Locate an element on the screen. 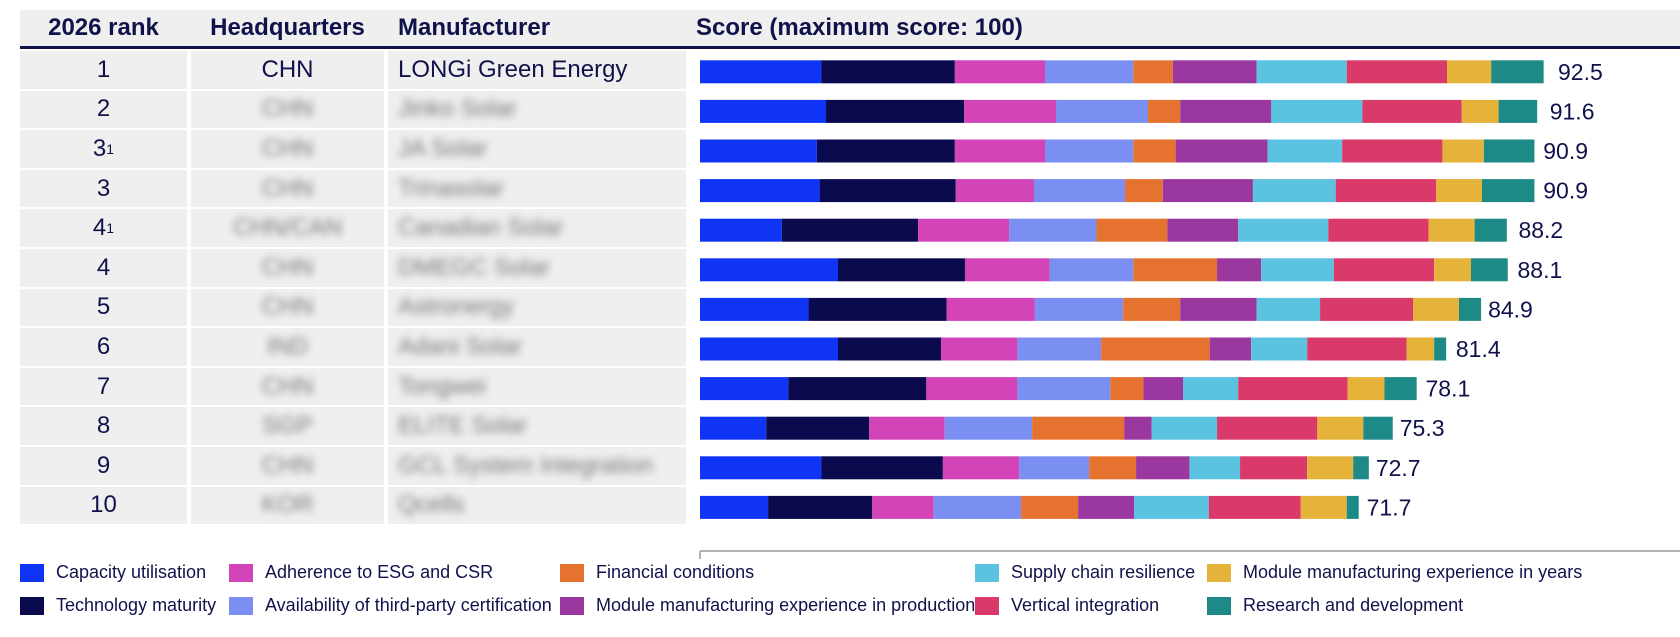 The width and height of the screenshot is (1680, 637). header-rule is located at coordinates (850, 47).